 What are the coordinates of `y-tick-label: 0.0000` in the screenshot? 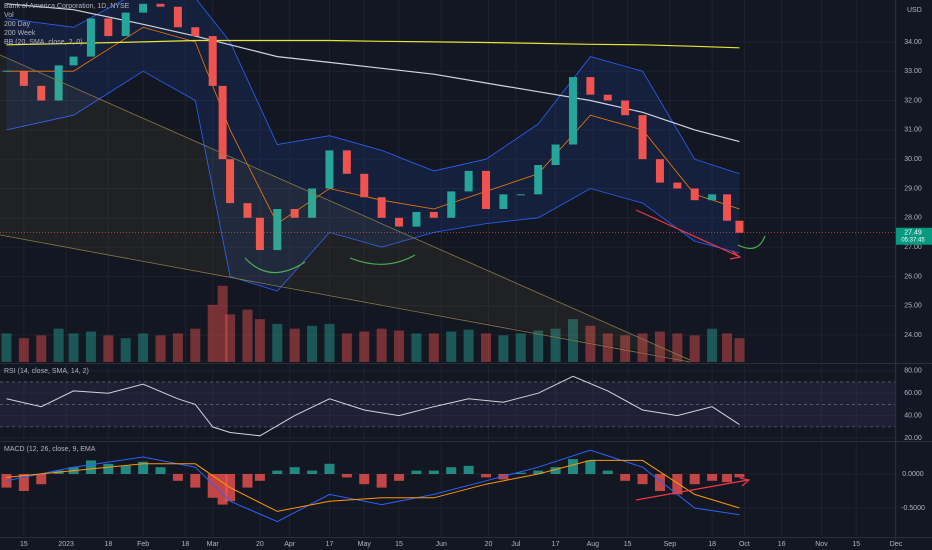 It's located at (913, 474).